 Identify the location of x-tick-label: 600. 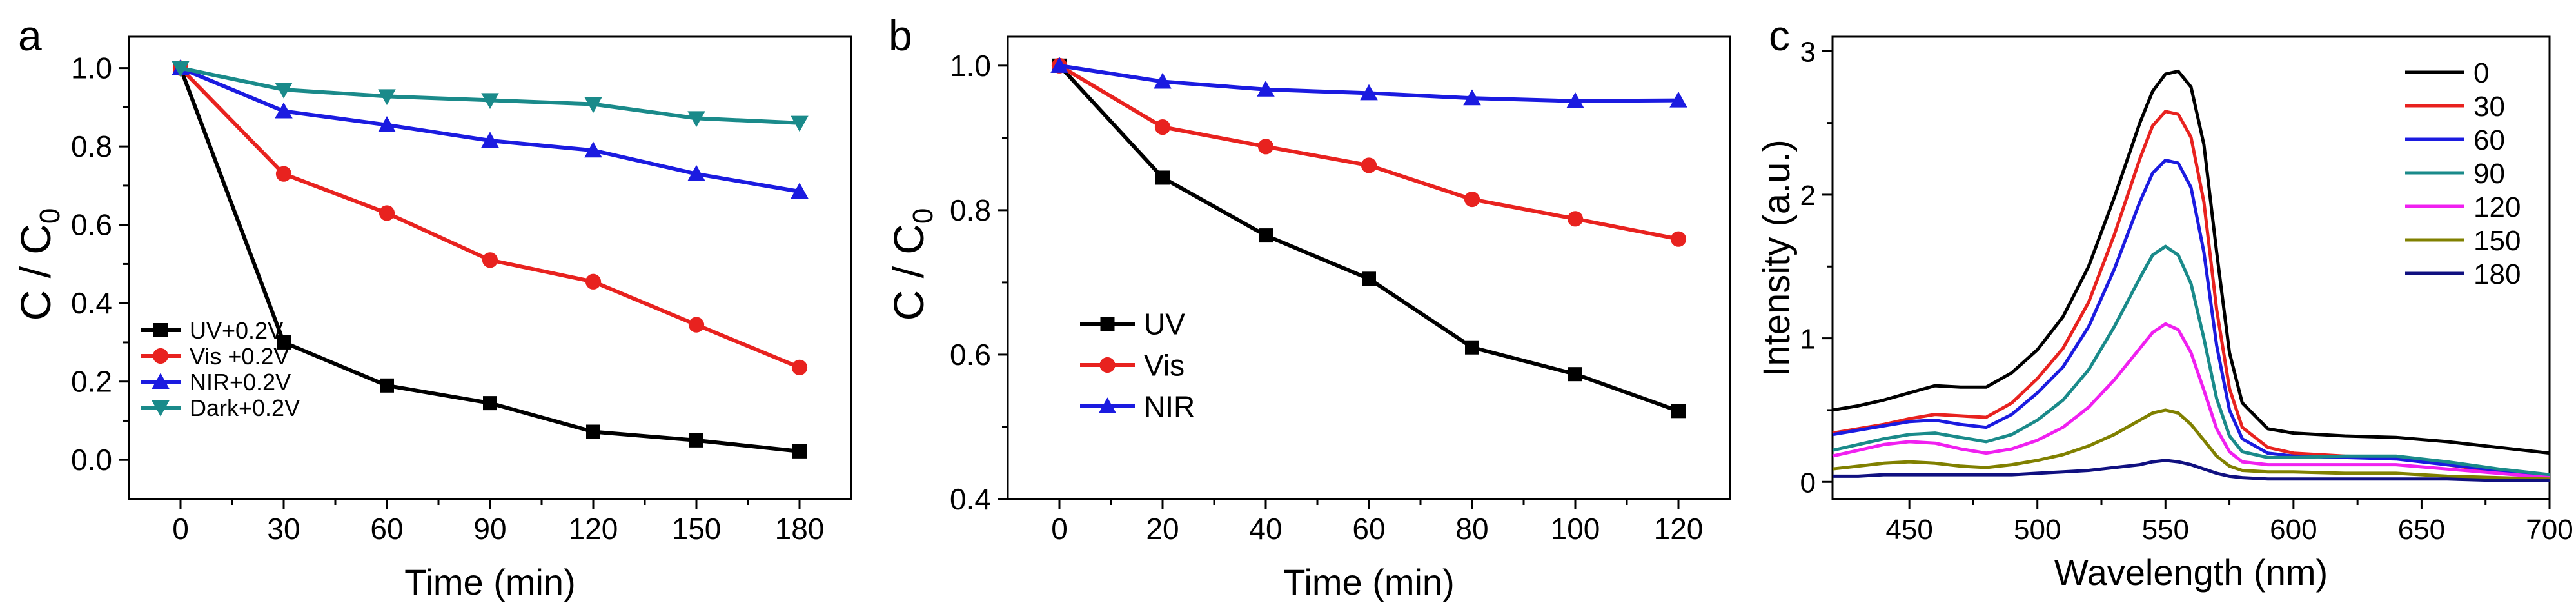
(2293, 530).